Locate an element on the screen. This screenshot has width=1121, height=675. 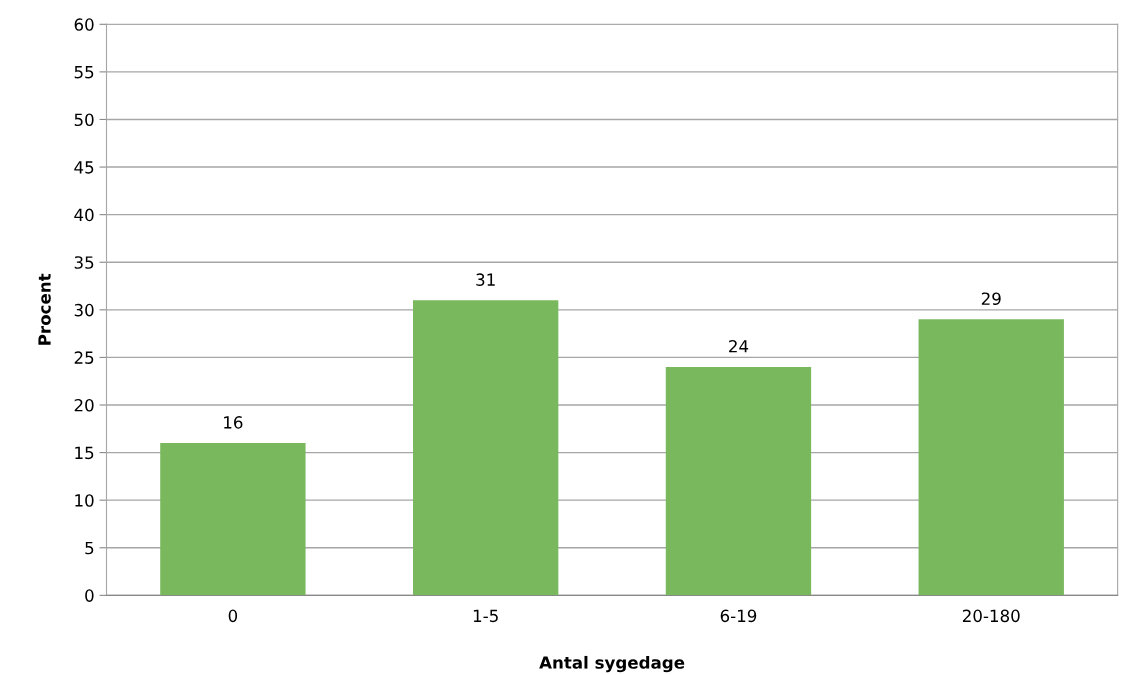
y-tick-label: 45 is located at coordinates (84, 167).